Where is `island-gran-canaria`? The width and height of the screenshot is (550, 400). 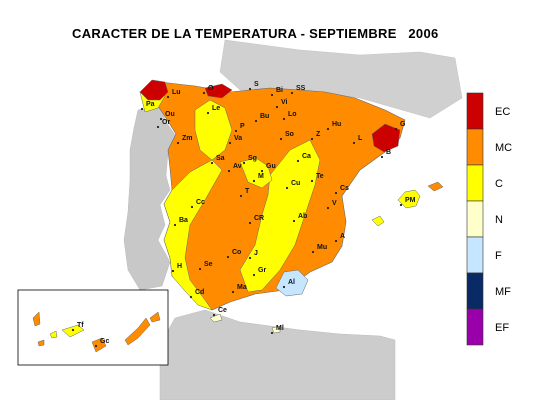 island-gran-canaria is located at coordinates (99, 345).